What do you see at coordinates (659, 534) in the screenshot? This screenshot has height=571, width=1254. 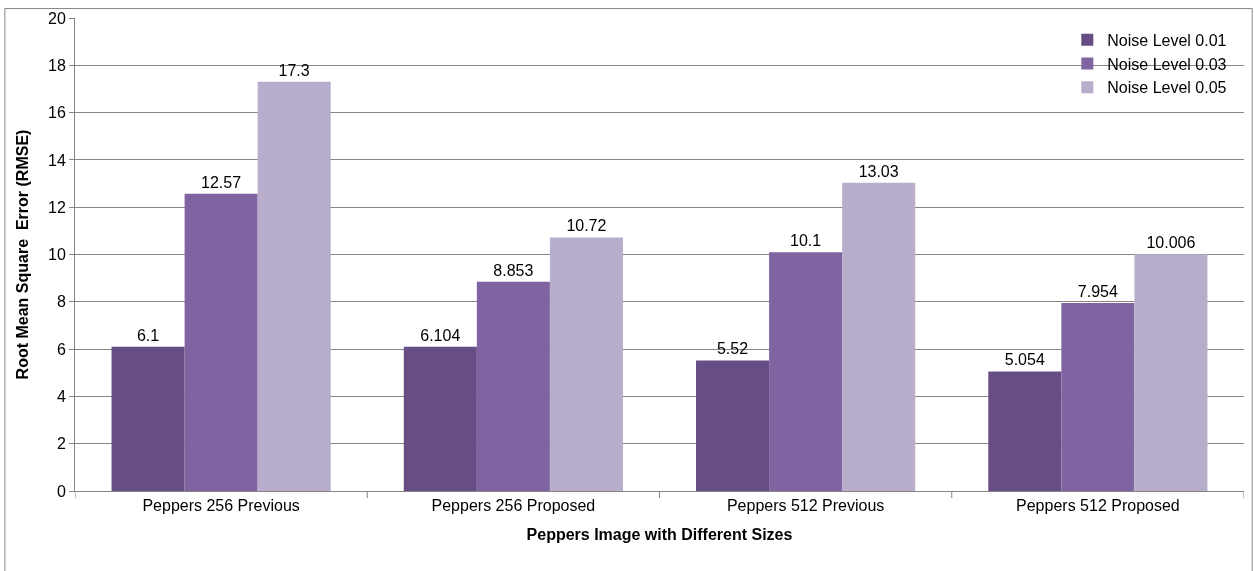 I see `x-axis-title: Peppers Image with Different Sizes` at bounding box center [659, 534].